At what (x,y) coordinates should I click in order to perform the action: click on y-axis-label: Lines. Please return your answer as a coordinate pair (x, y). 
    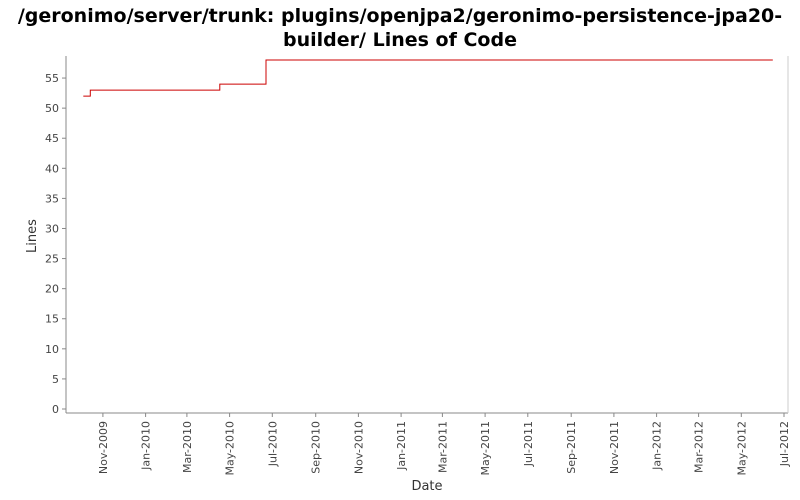
    Looking at the image, I should click on (32, 236).